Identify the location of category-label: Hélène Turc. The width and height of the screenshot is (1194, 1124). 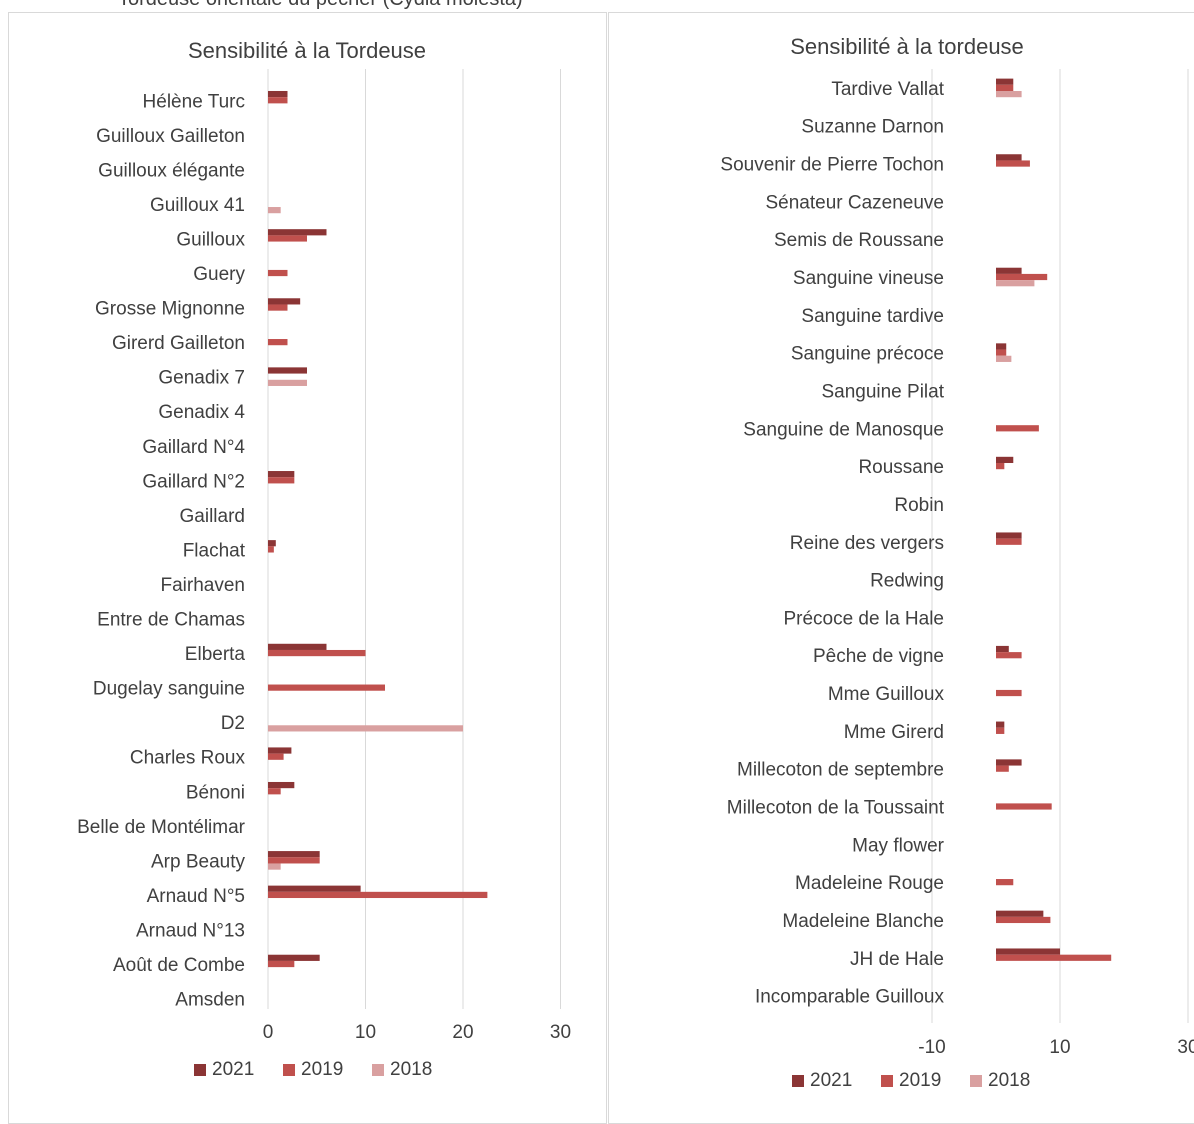
(194, 101).